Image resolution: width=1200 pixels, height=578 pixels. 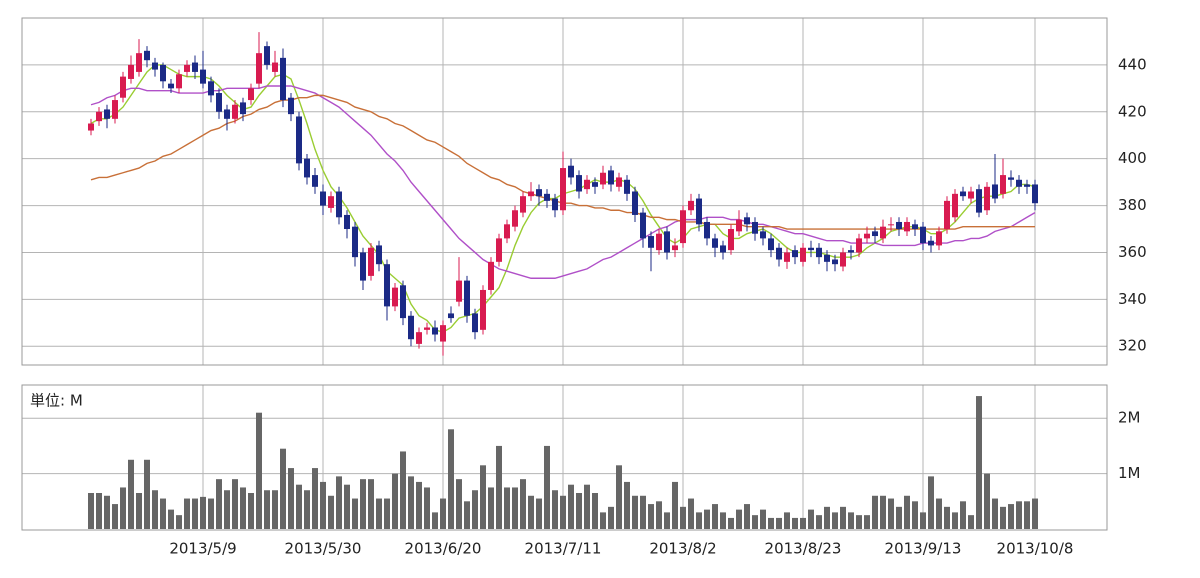 I want to click on y-tick-label: 360, so click(x=1132, y=252).